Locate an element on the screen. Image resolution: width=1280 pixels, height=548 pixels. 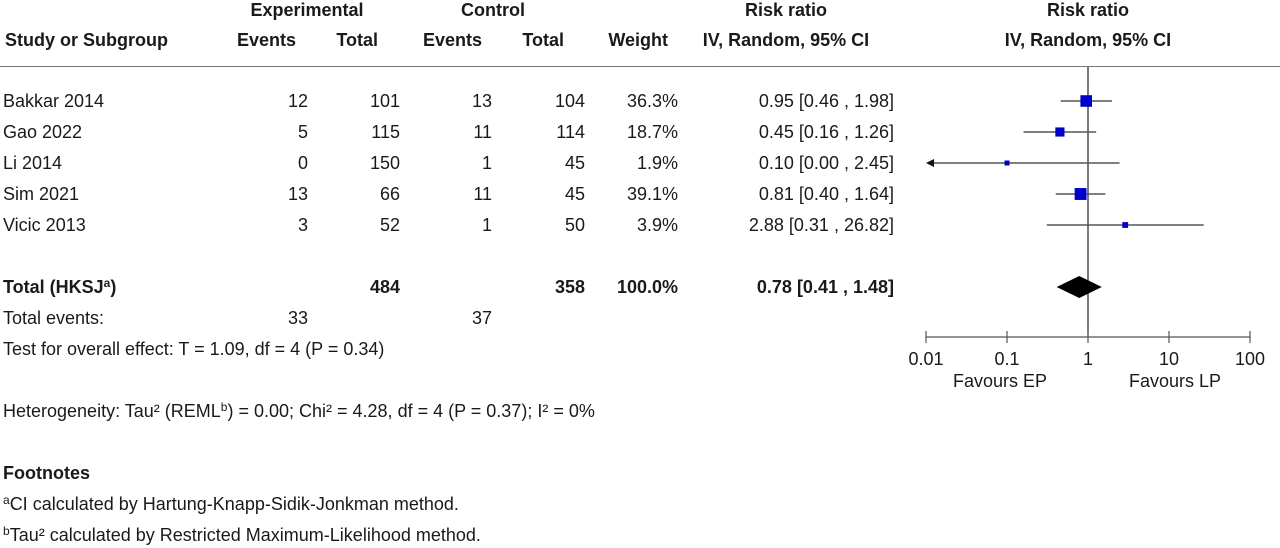
exp-events: 3 is located at coordinates (302, 225).